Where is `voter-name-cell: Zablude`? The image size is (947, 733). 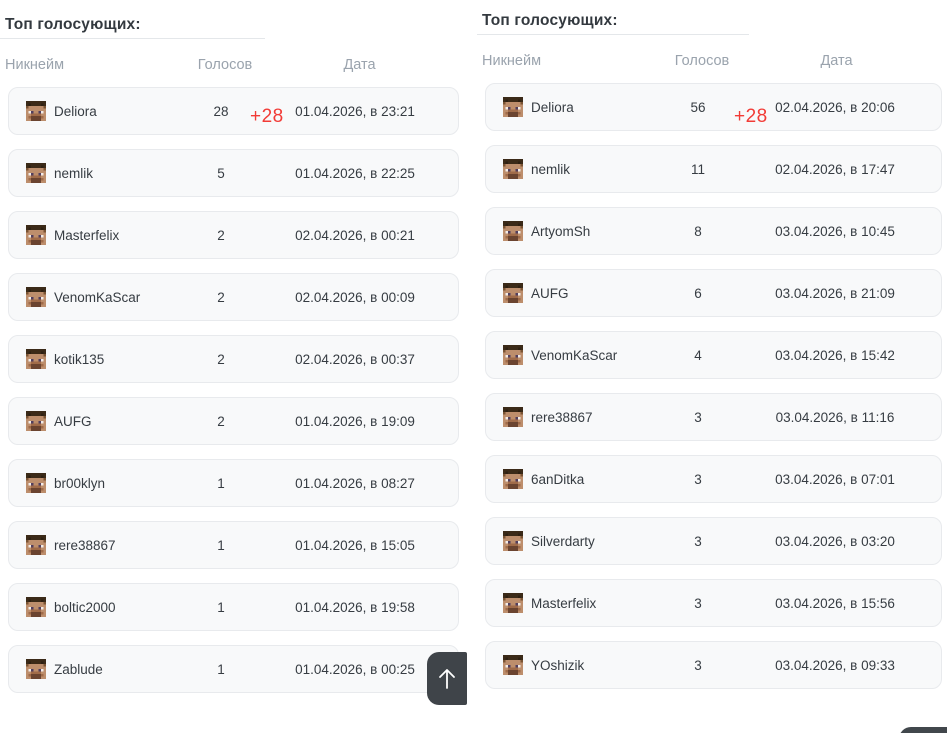
voter-name-cell: Zablude is located at coordinates (96, 669).